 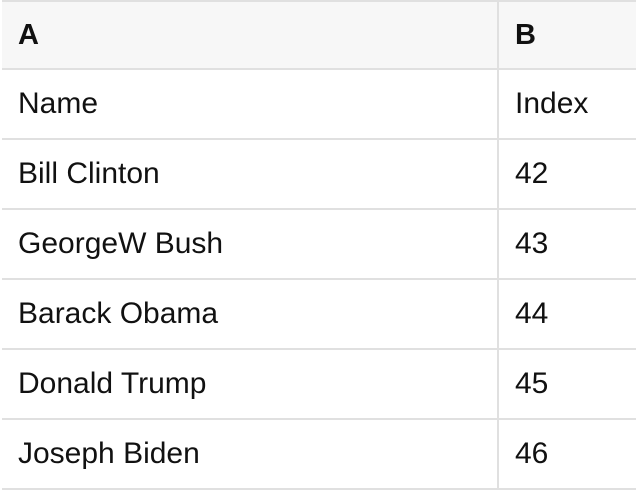 I want to click on cell-a: Donald Trump, so click(x=112, y=383).